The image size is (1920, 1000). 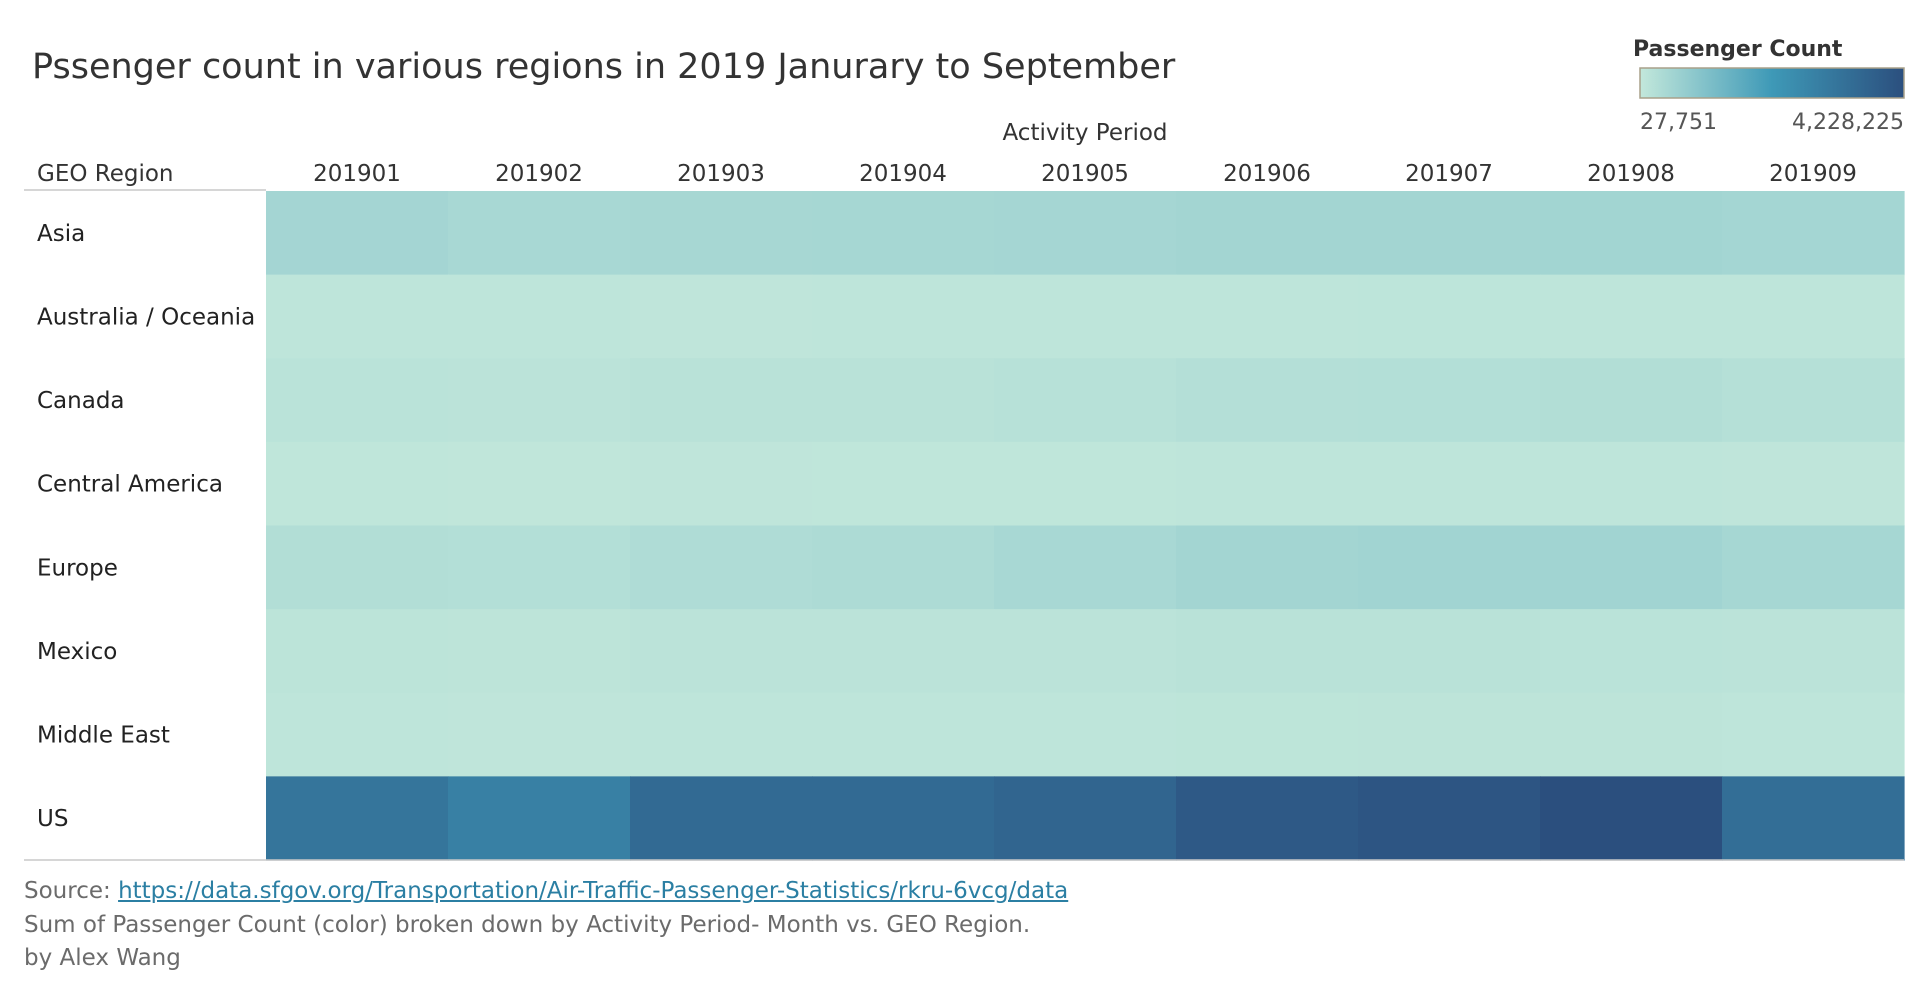 I want to click on chart-author: by Alex Wang, so click(x=102, y=958).